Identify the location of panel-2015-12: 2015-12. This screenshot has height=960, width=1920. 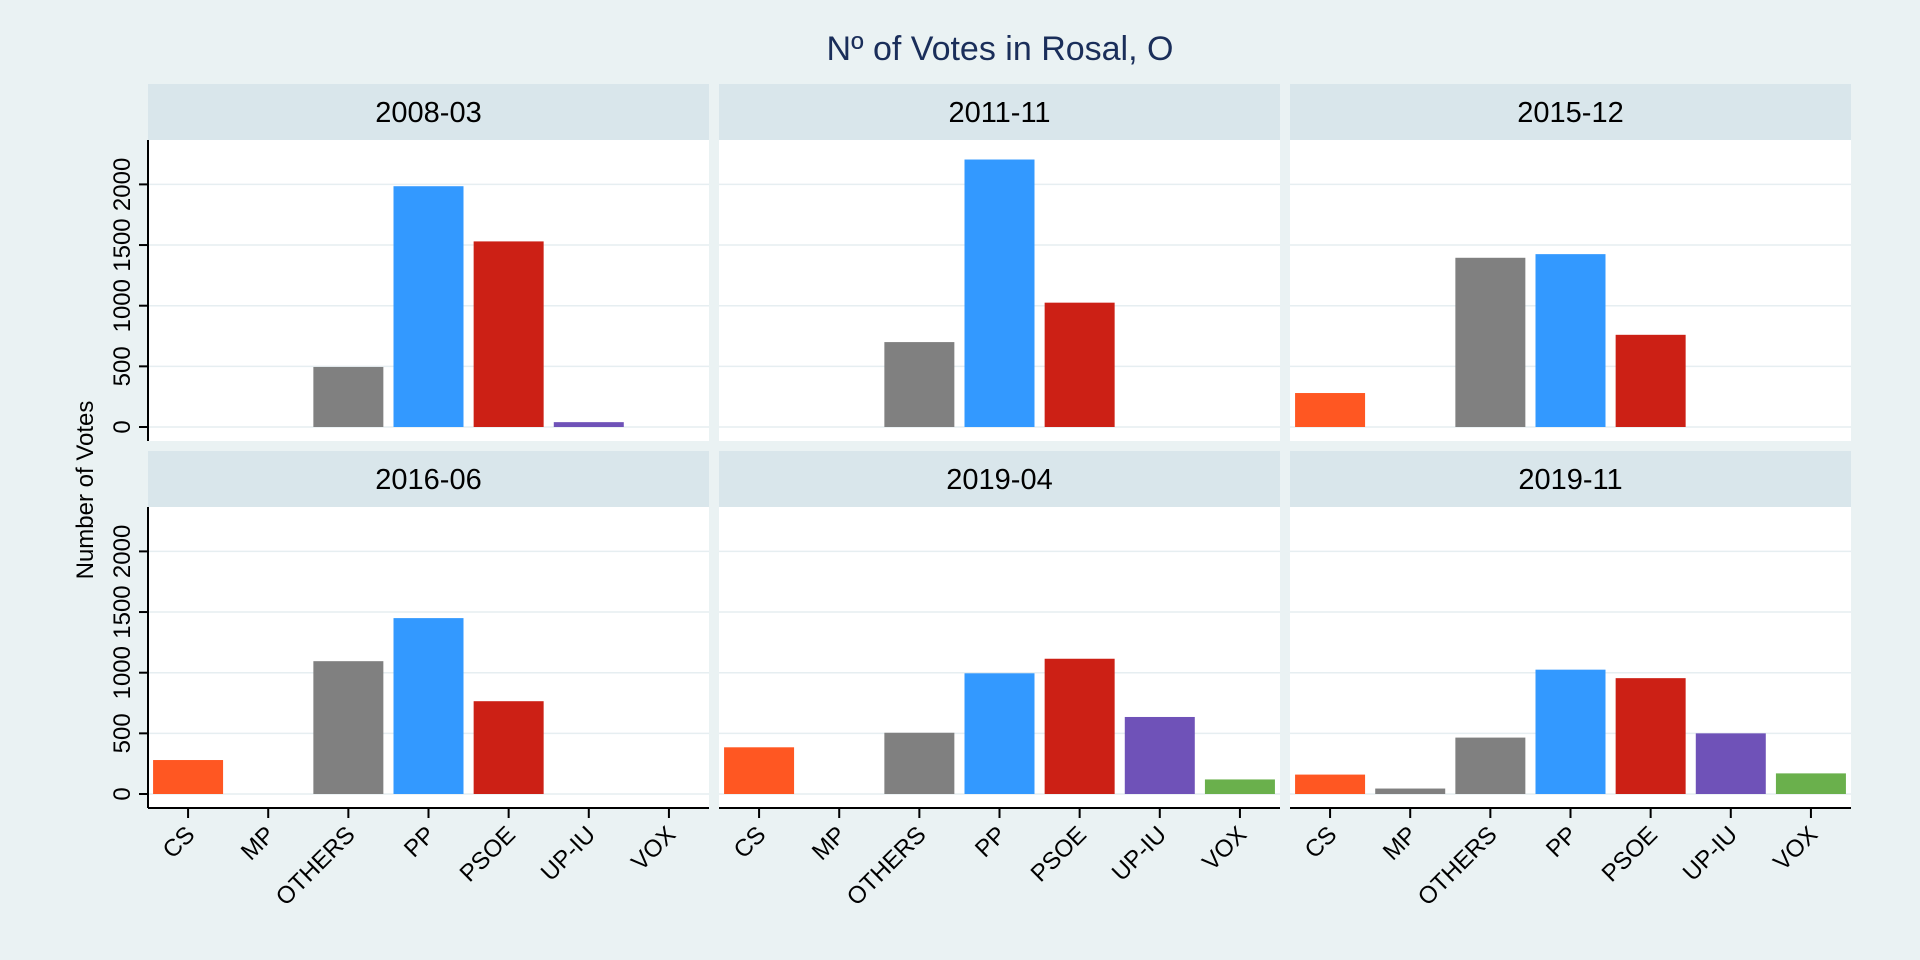
(1570, 262).